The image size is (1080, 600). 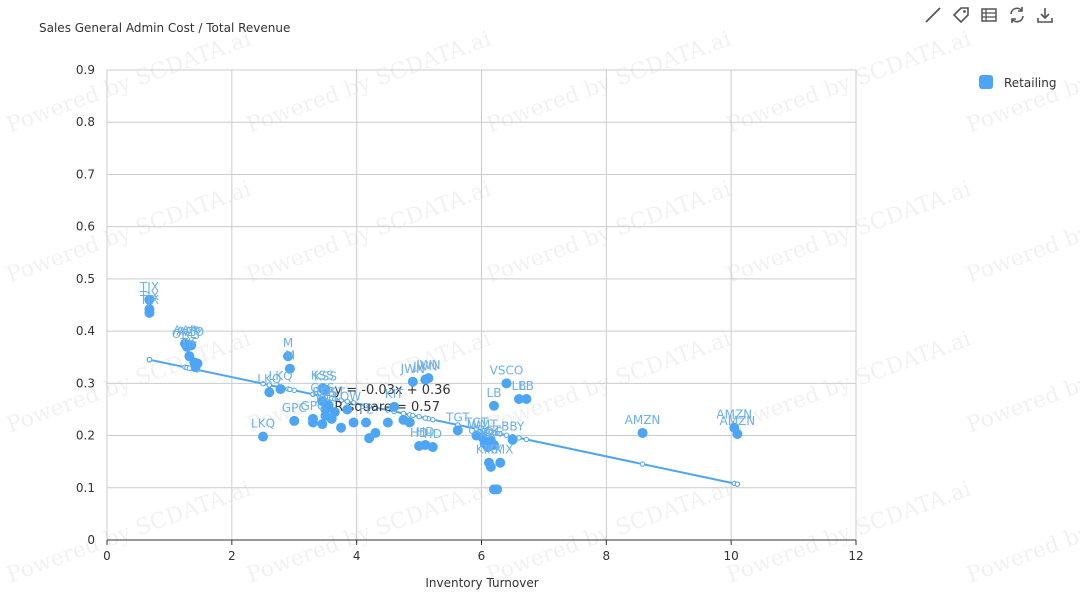 I want to click on x-tick-label: 10, so click(x=731, y=556).